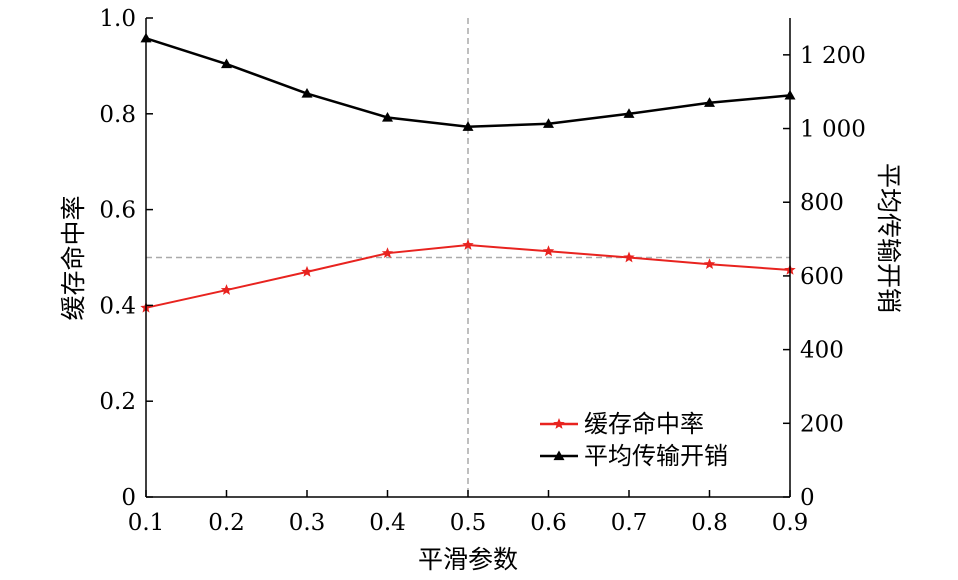 This screenshot has height=580, width=958. What do you see at coordinates (117, 115) in the screenshot?
I see `y-left-tick-label: 0.8` at bounding box center [117, 115].